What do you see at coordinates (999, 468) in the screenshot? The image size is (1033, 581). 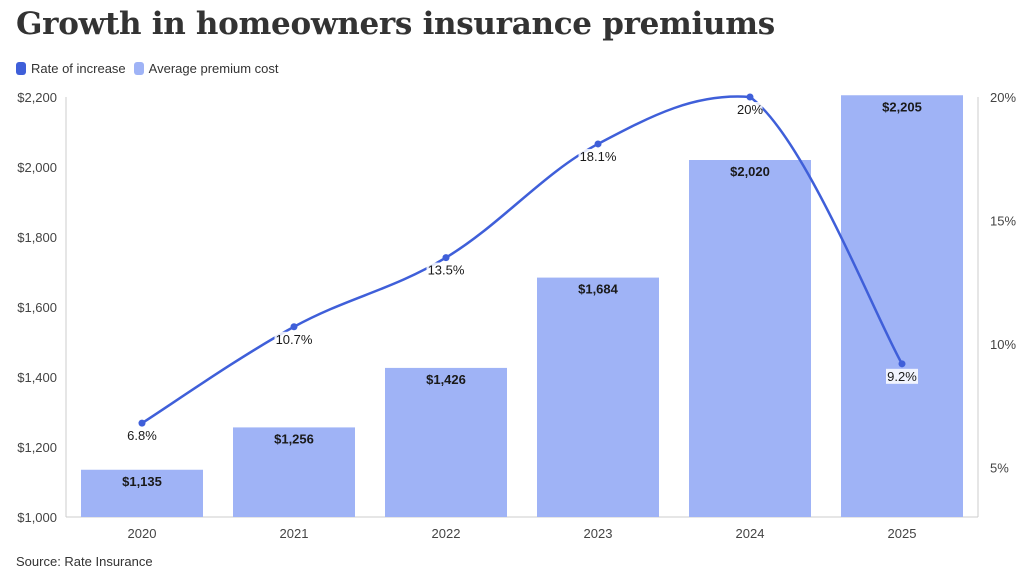 I see `y-right-tick-label: 5%` at bounding box center [999, 468].